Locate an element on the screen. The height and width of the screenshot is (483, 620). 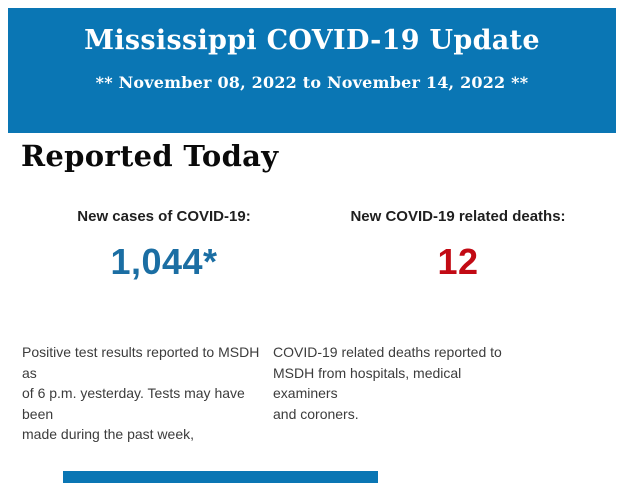
page-title: Mississippi COVID-19 Update is located at coordinates (312, 40).